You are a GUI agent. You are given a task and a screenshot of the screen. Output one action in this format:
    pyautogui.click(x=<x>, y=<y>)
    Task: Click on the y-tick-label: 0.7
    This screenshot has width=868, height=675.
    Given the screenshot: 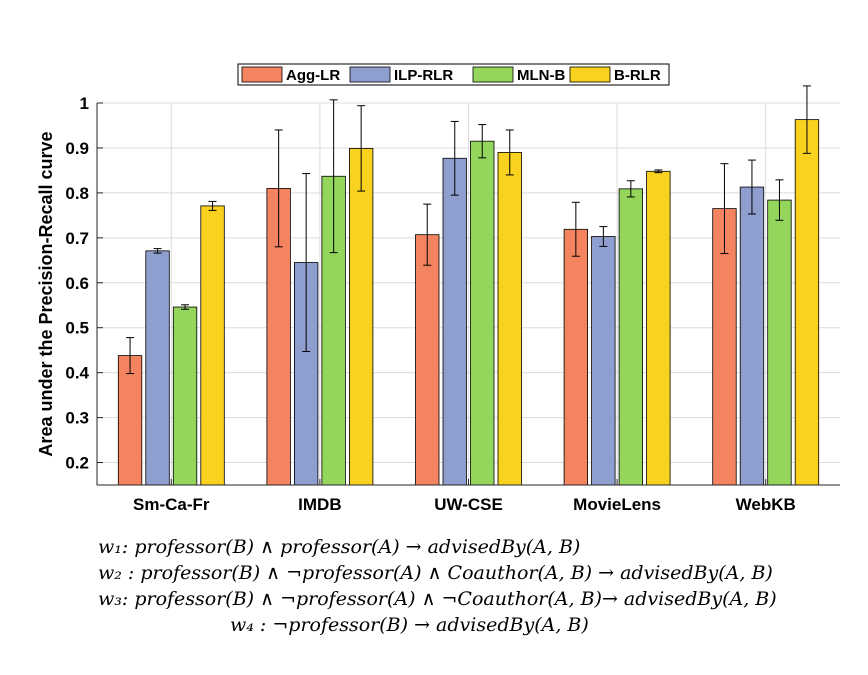 What is the action you would take?
    pyautogui.click(x=77, y=238)
    